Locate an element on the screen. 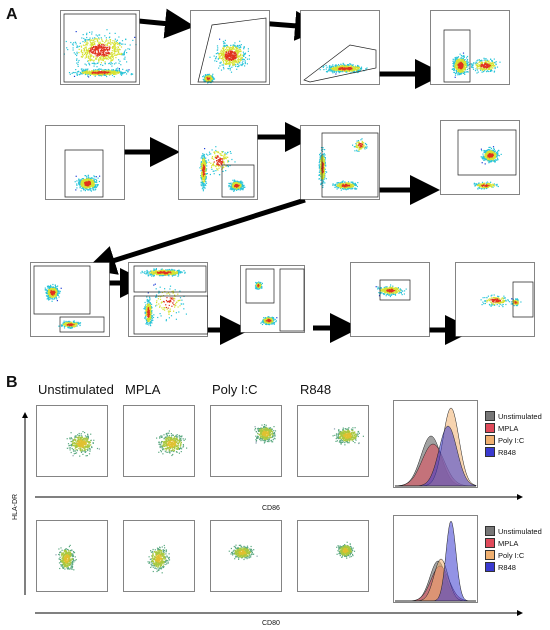  plot-cd141-hladr is located at coordinates (495, 299).